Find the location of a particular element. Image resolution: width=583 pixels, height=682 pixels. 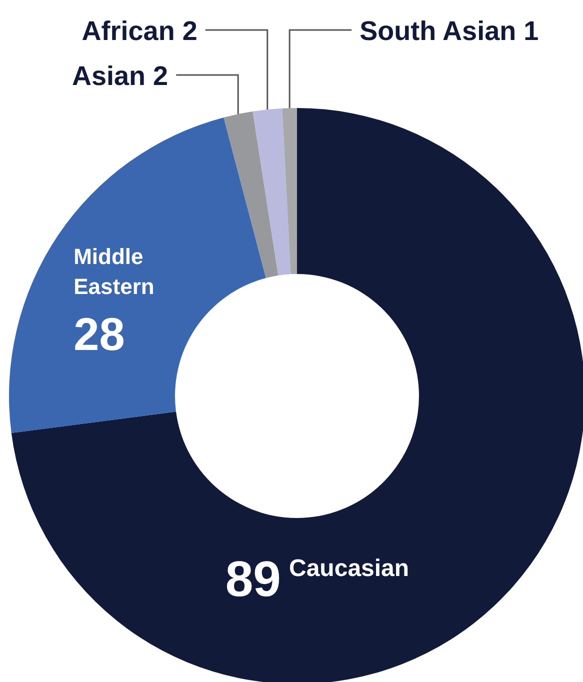

slice-label: South Asian is located at coordinates (438, 31).